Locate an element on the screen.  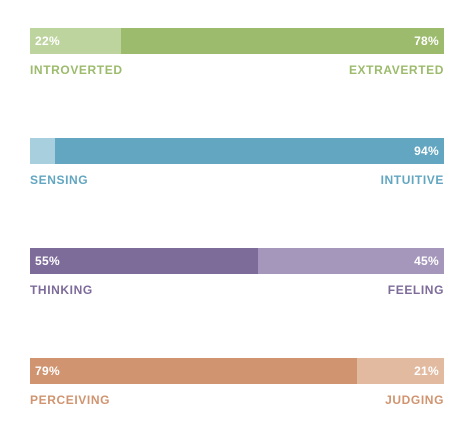
thinking-bar: 55% 45% is located at coordinates (237, 261).